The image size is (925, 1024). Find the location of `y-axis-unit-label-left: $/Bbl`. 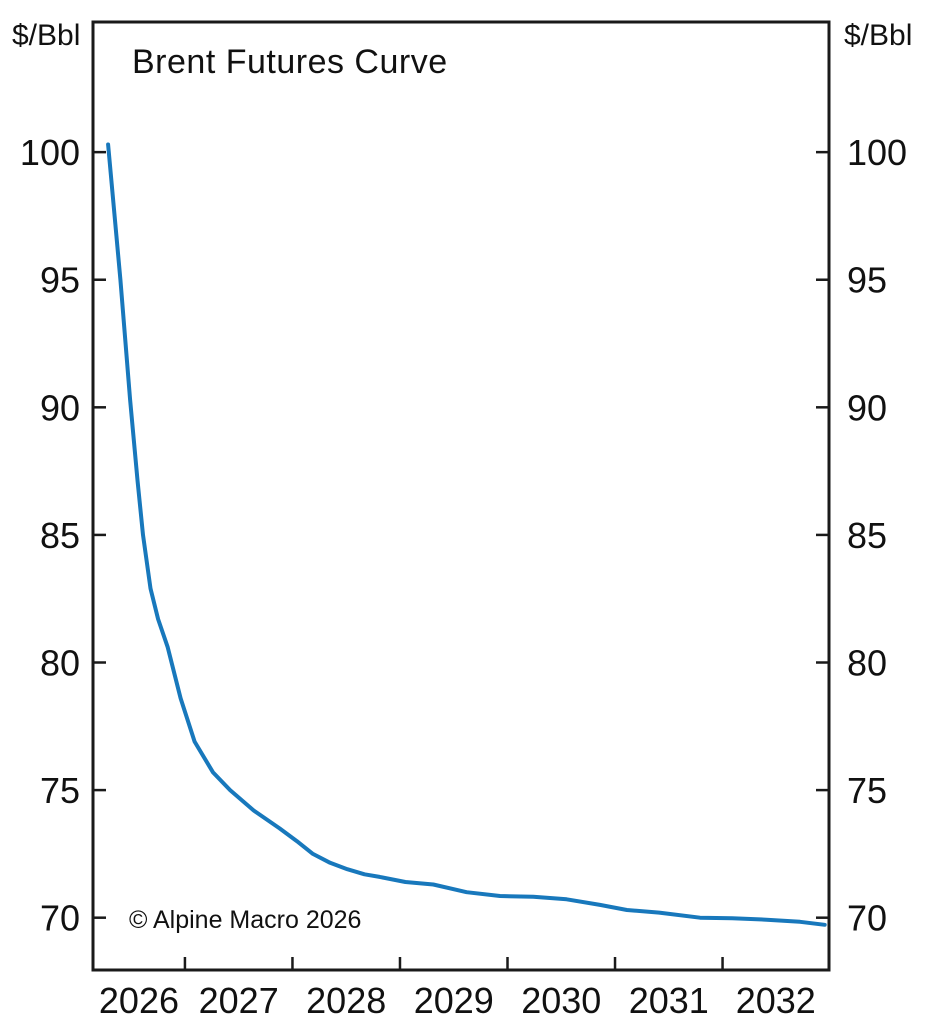

y-axis-unit-label-left: $/Bbl is located at coordinates (46, 35).